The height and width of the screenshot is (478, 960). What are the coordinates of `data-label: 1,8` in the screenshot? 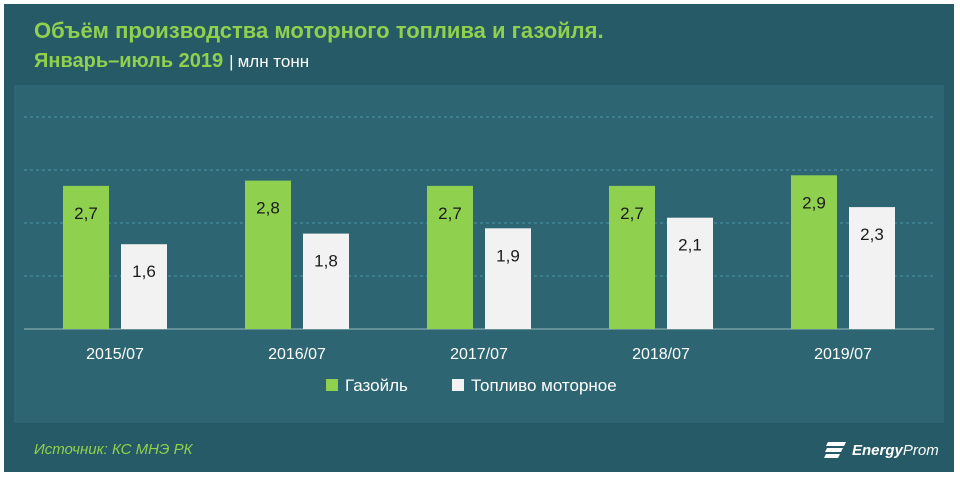 It's located at (326, 261).